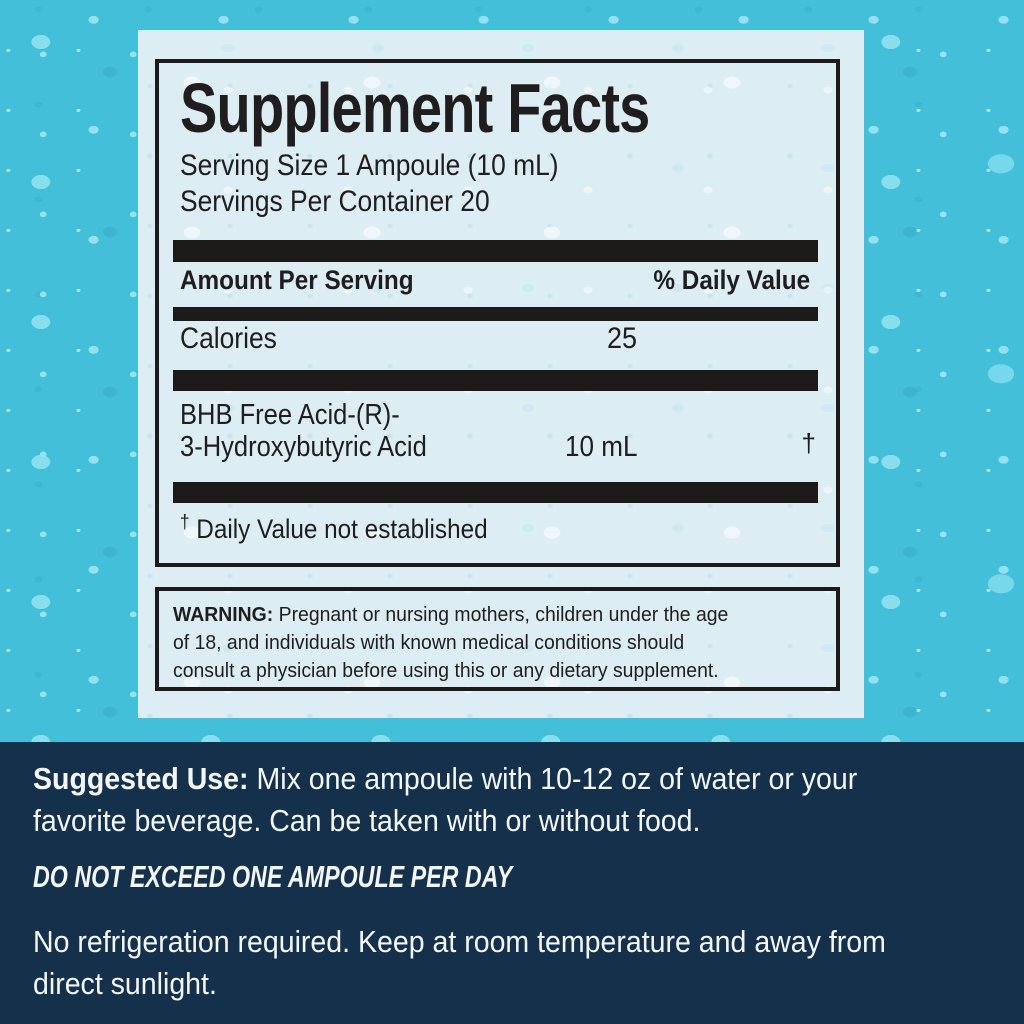 Image resolution: width=1024 pixels, height=1024 pixels. What do you see at coordinates (125, 983) in the screenshot?
I see `storage-line-2: direct sunlight.` at bounding box center [125, 983].